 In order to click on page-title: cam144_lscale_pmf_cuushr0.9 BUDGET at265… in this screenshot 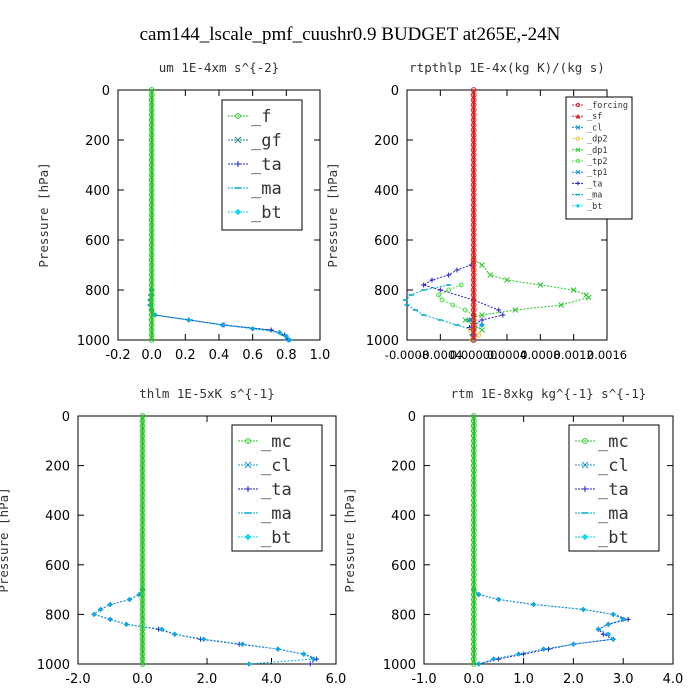, I will do `click(350, 34)`.